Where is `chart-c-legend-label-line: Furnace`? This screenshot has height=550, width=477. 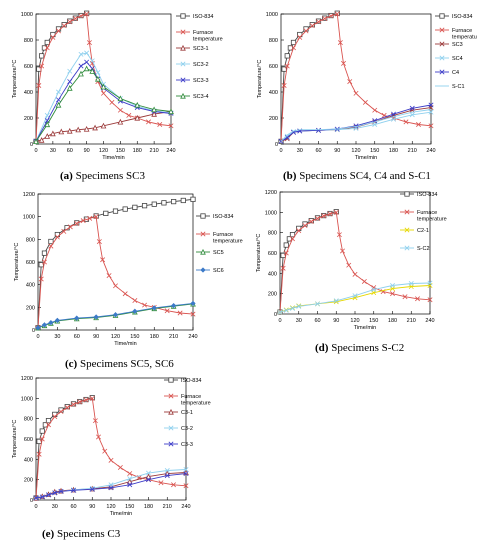
chart-c-legend-label-line: Furnace is located at coordinates (223, 235).